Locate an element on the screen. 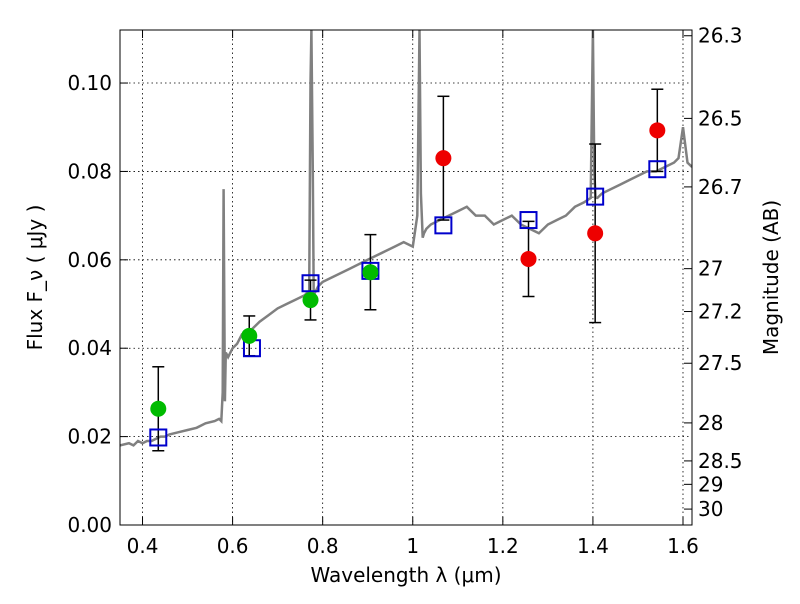 Image resolution: width=800 pixels, height=604 pixels. x-tick-label: 1 is located at coordinates (412, 546).